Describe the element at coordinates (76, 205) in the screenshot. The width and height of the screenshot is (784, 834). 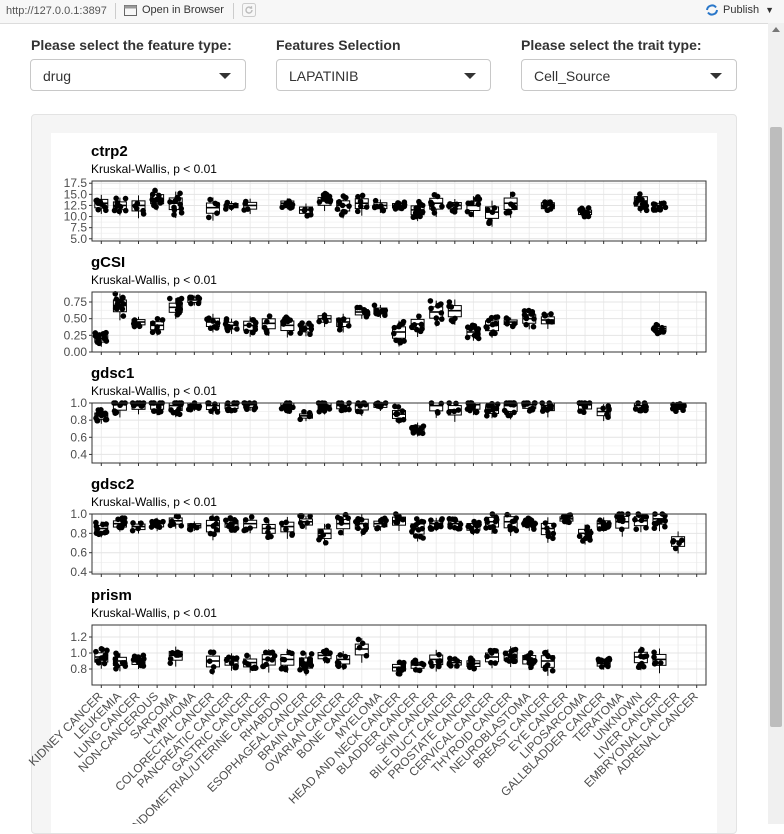
I see `y-tick-label: 12.5` at that location.